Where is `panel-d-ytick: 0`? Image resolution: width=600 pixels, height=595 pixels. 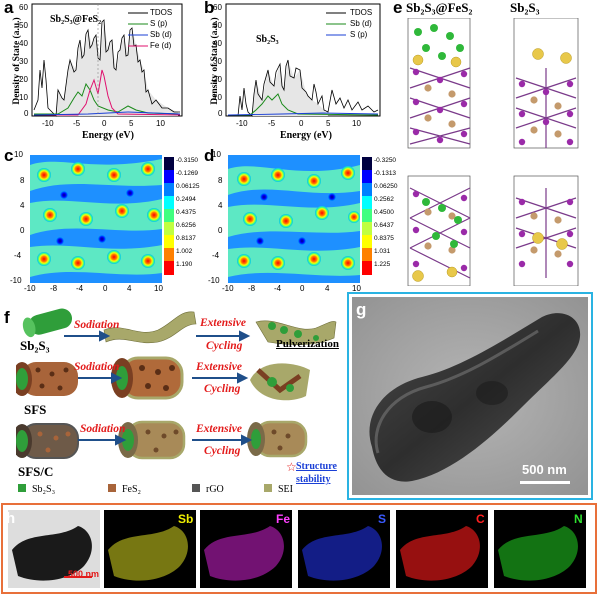 panel-d-ytick: 0 is located at coordinates (220, 230).